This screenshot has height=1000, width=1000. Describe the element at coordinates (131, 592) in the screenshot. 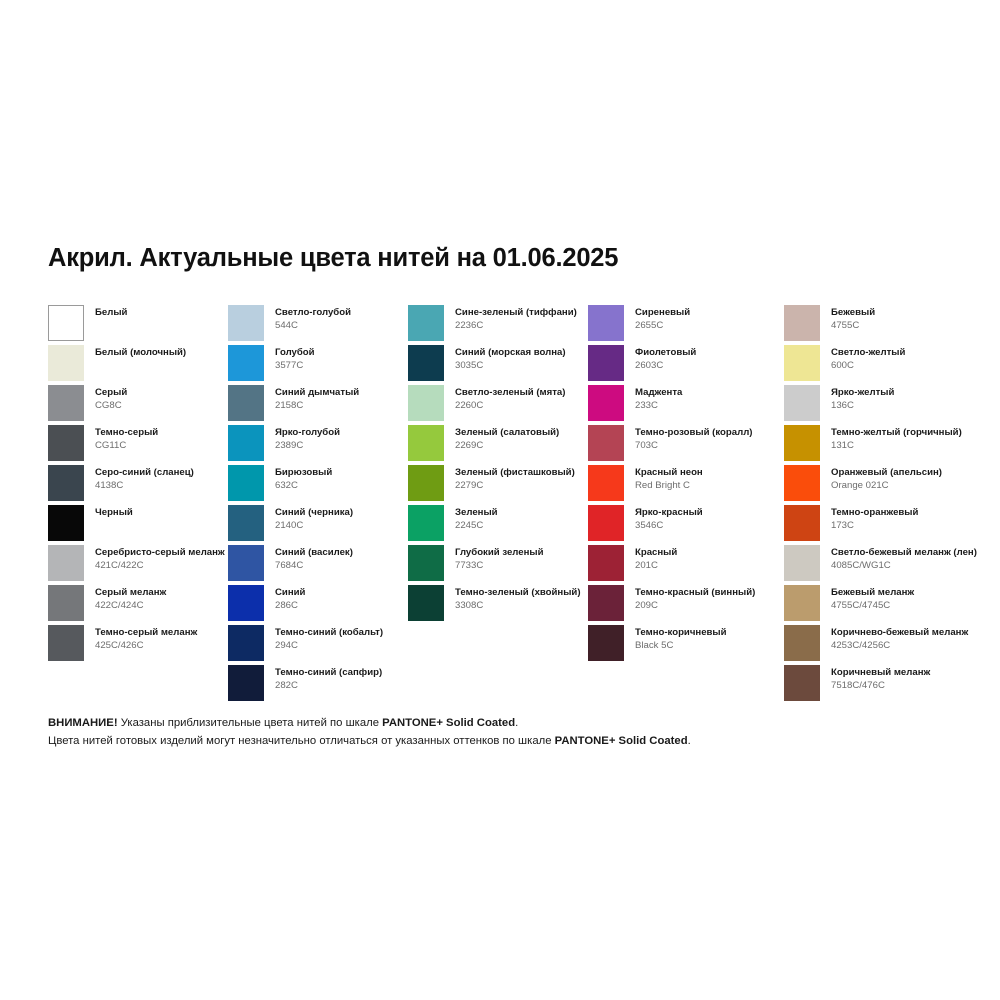

I see `color-name: Серый меланж` at that location.